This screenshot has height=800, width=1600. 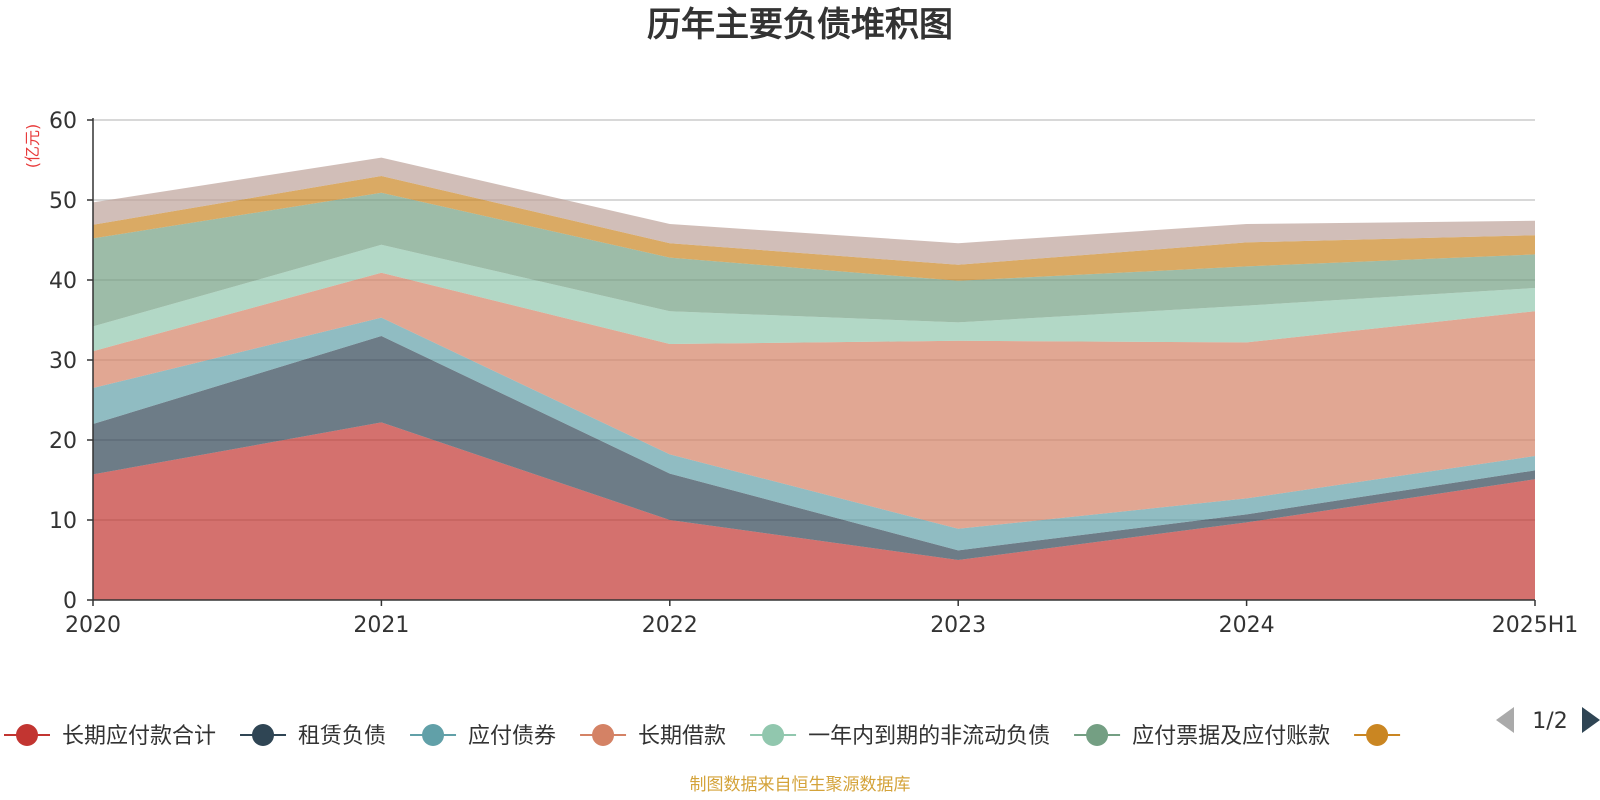 What do you see at coordinates (93, 625) in the screenshot?
I see `x-tick-label: 2020` at bounding box center [93, 625].